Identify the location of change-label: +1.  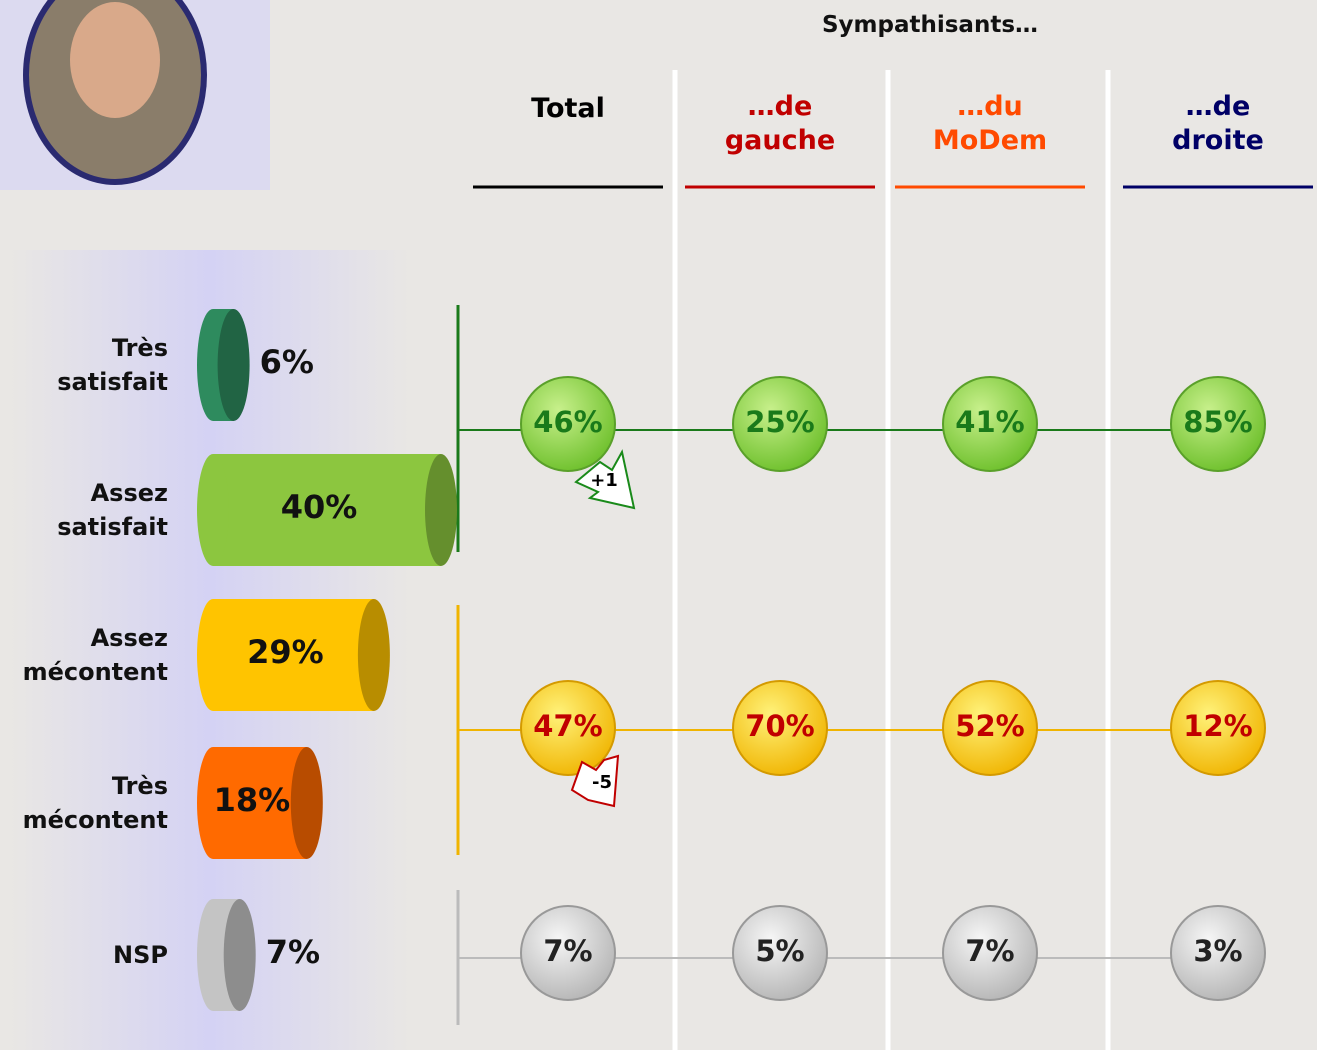
(604, 480).